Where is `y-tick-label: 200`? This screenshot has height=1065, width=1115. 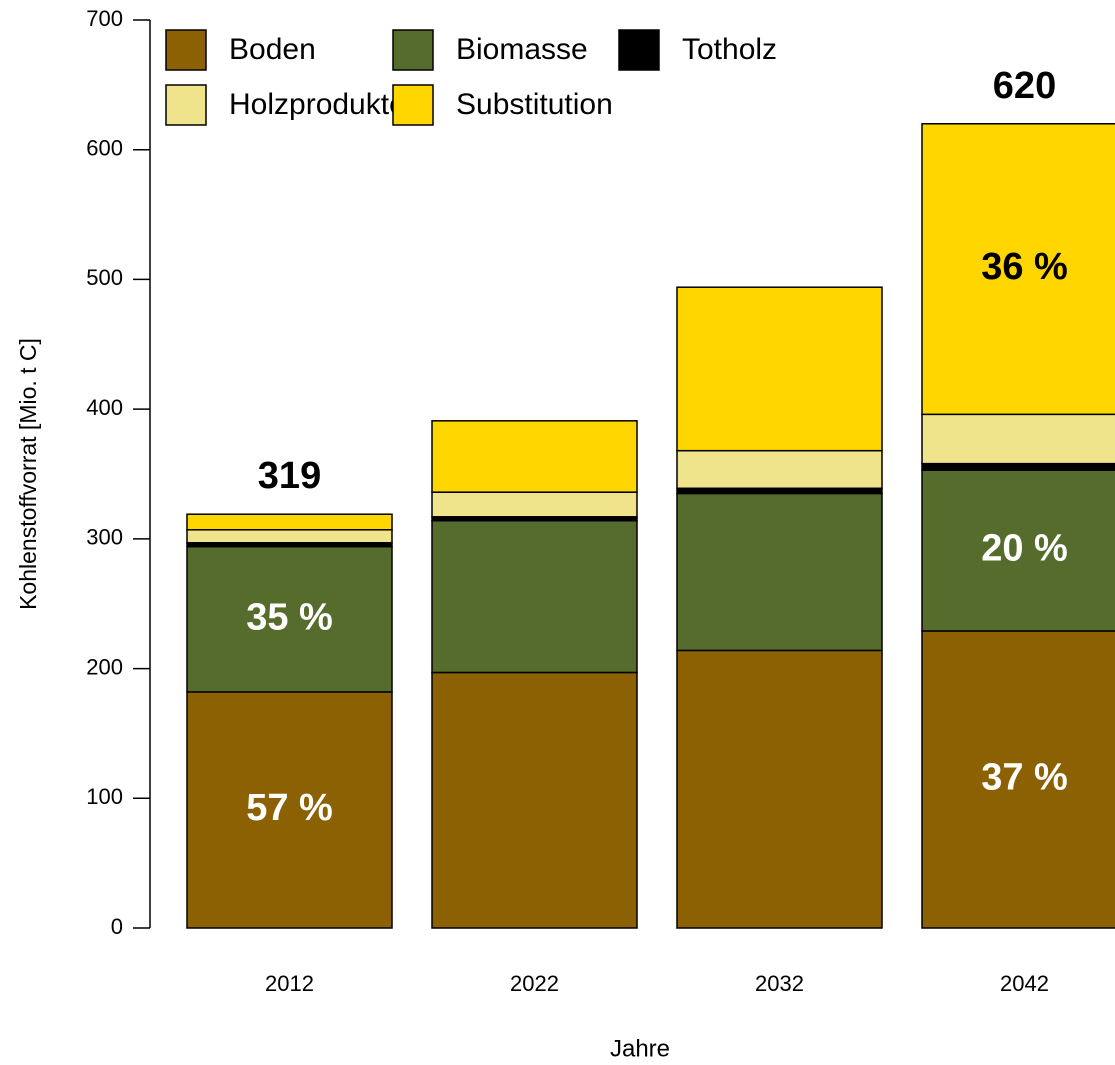 y-tick-label: 200 is located at coordinates (104, 666).